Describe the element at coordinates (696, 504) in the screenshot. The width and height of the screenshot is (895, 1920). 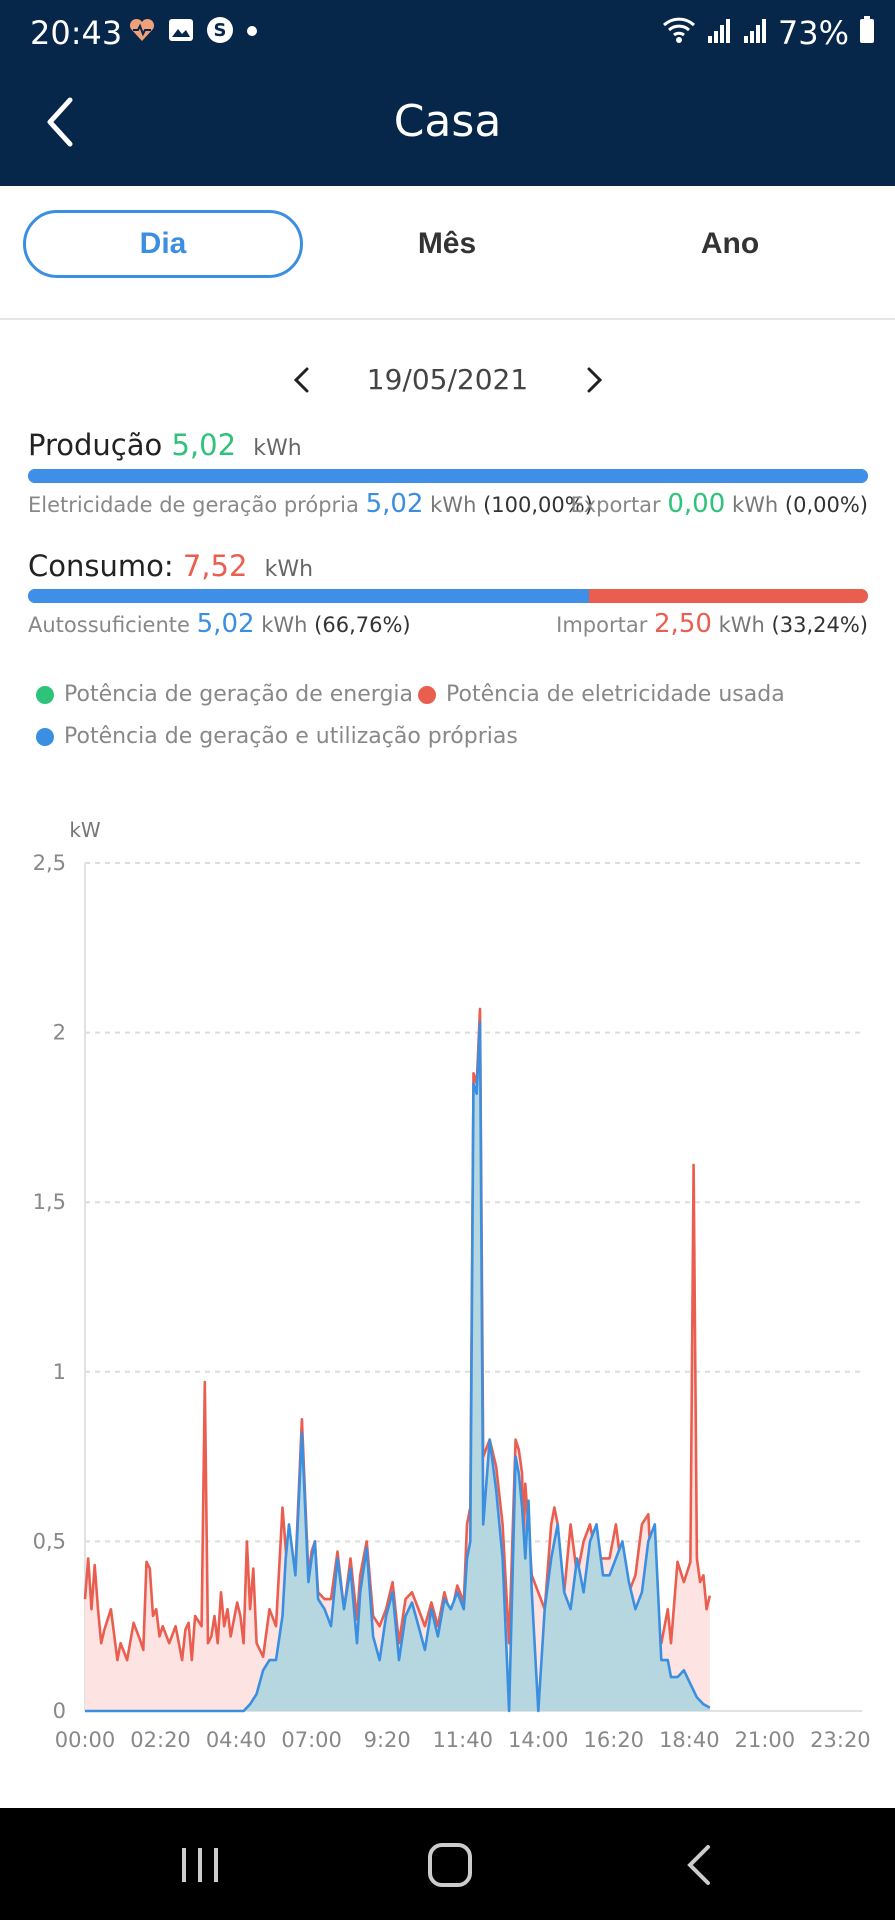
I see `export-value: 0,00` at that location.